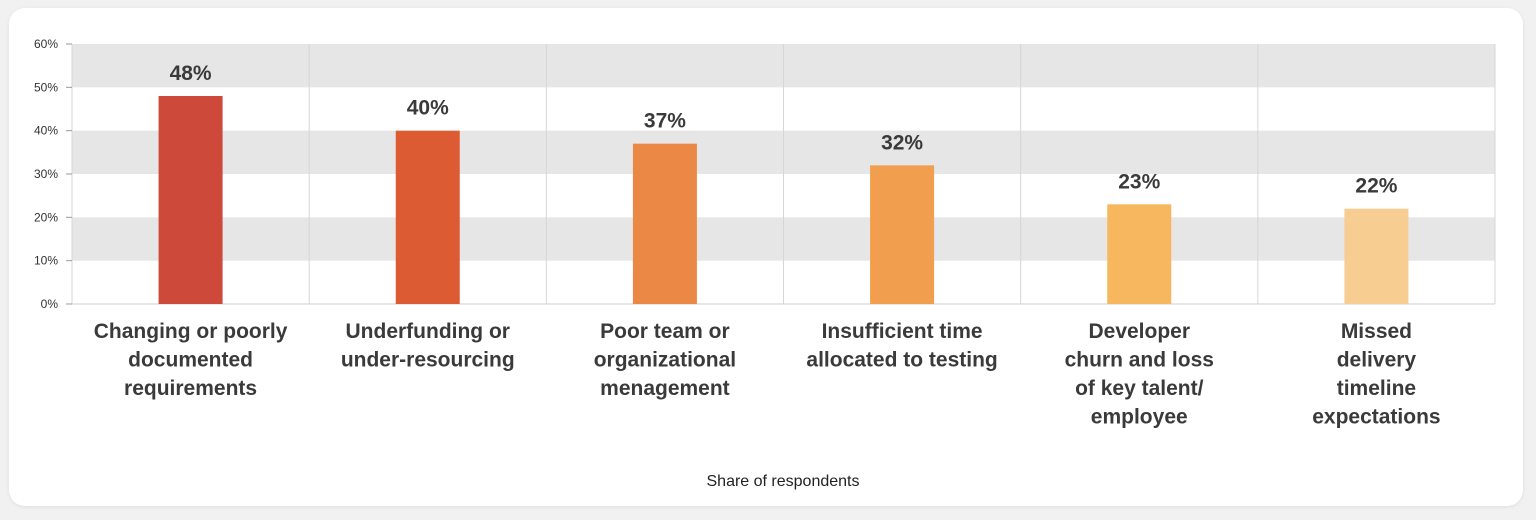  I want to click on value-label: 40%, so click(428, 108).